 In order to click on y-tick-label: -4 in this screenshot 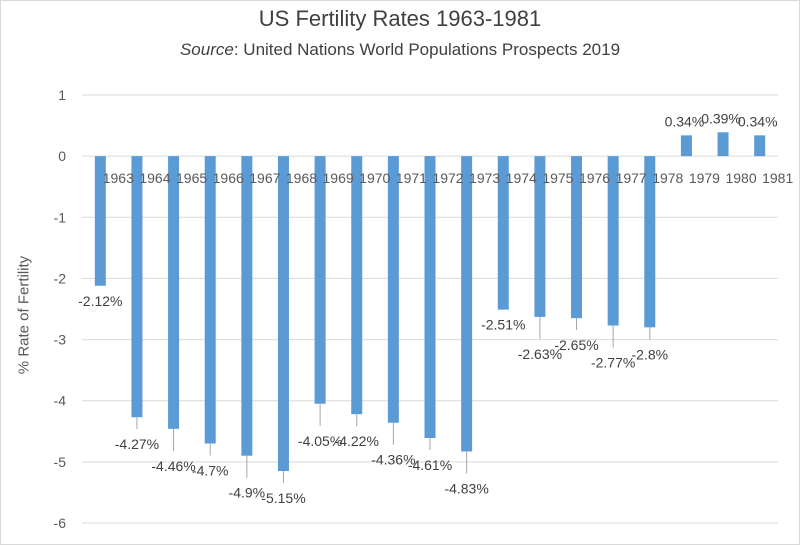, I will do `click(60, 401)`.